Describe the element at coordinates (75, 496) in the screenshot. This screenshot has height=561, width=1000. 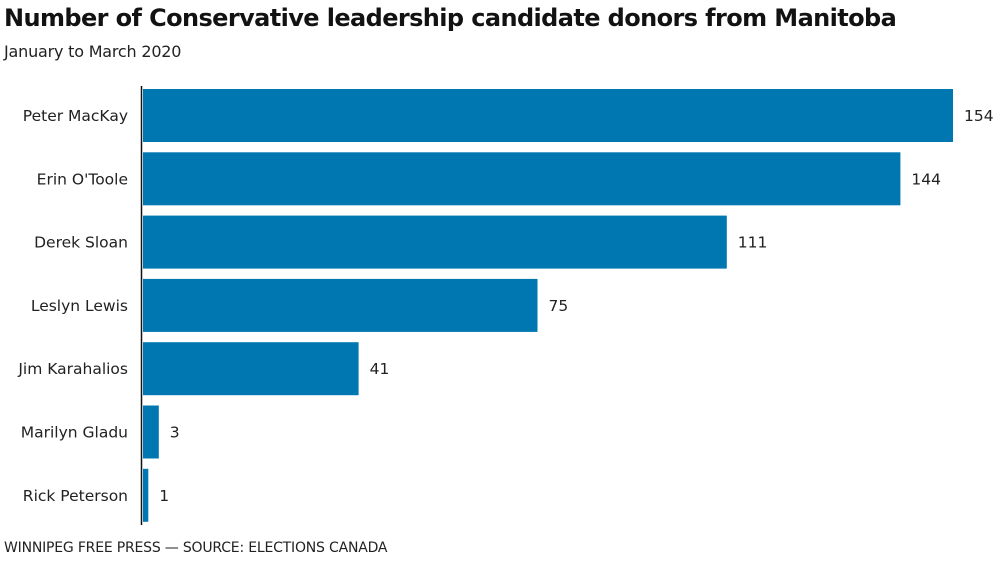
I see `category-label: Rick Peterson` at that location.